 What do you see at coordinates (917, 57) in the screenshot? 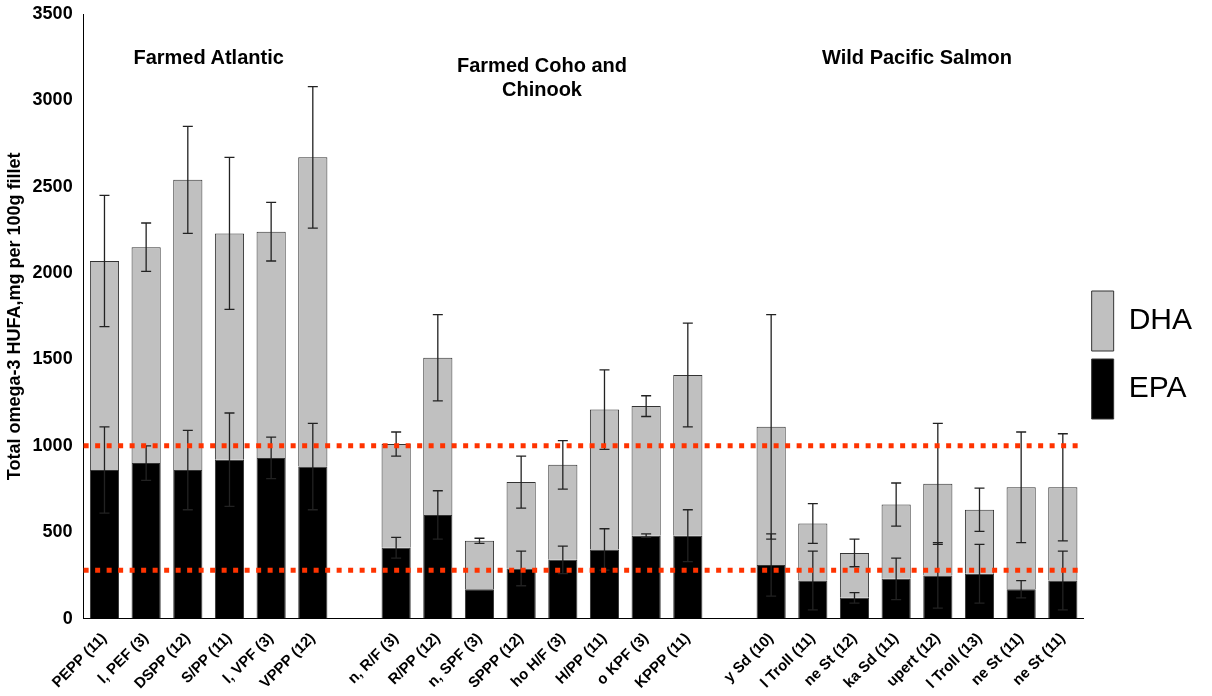
I see `annotation: Wild Pacific Salmon` at bounding box center [917, 57].